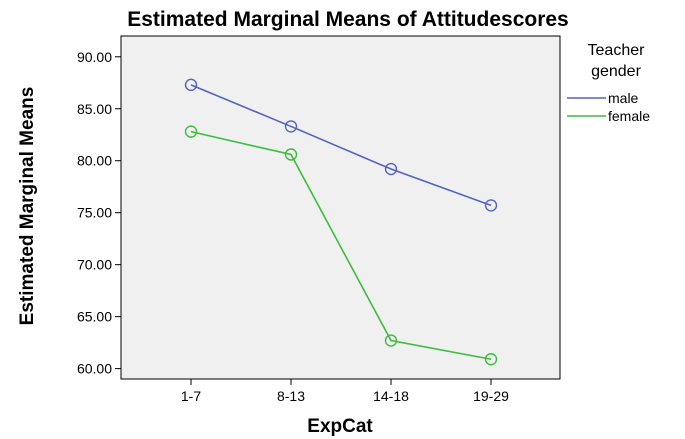  What do you see at coordinates (94, 213) in the screenshot?
I see `y-tick-label: 75.00` at bounding box center [94, 213].